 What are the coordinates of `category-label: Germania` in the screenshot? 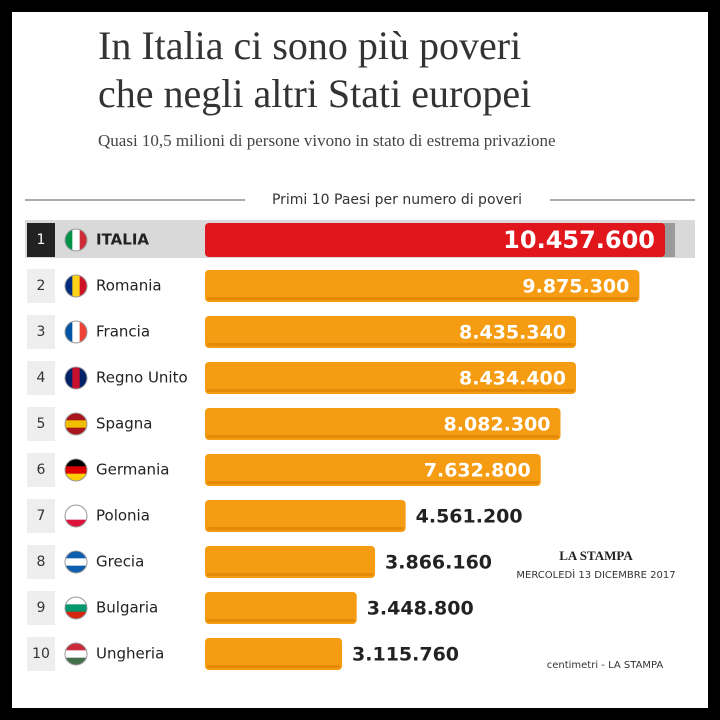 It's located at (132, 470).